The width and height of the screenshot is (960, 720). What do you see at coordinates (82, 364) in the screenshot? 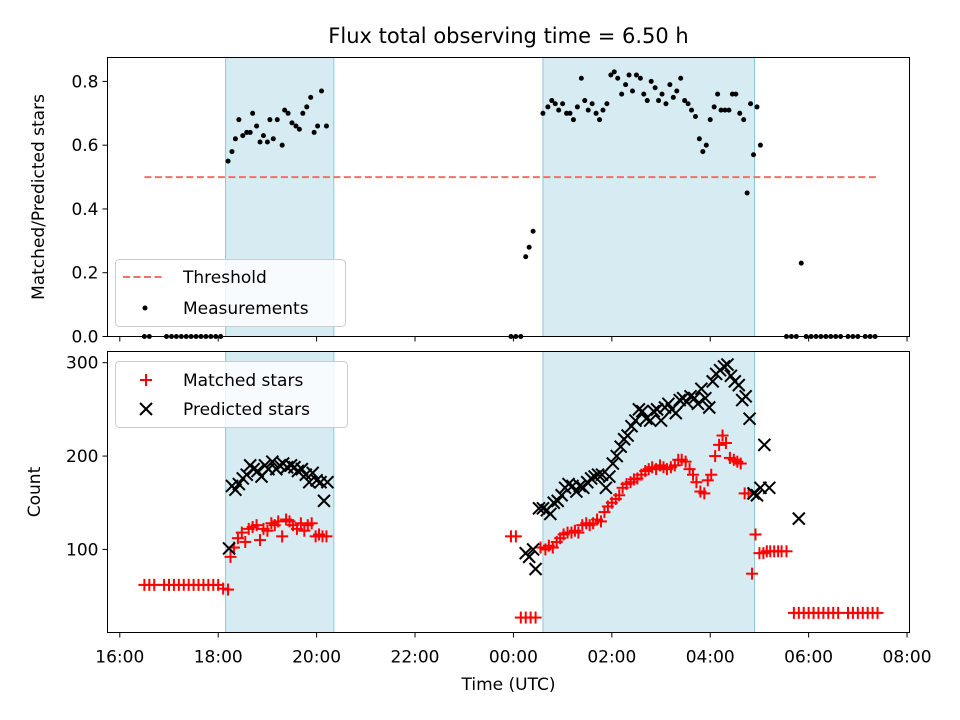
I see `bottom-y-tick-label: 300` at bounding box center [82, 364].